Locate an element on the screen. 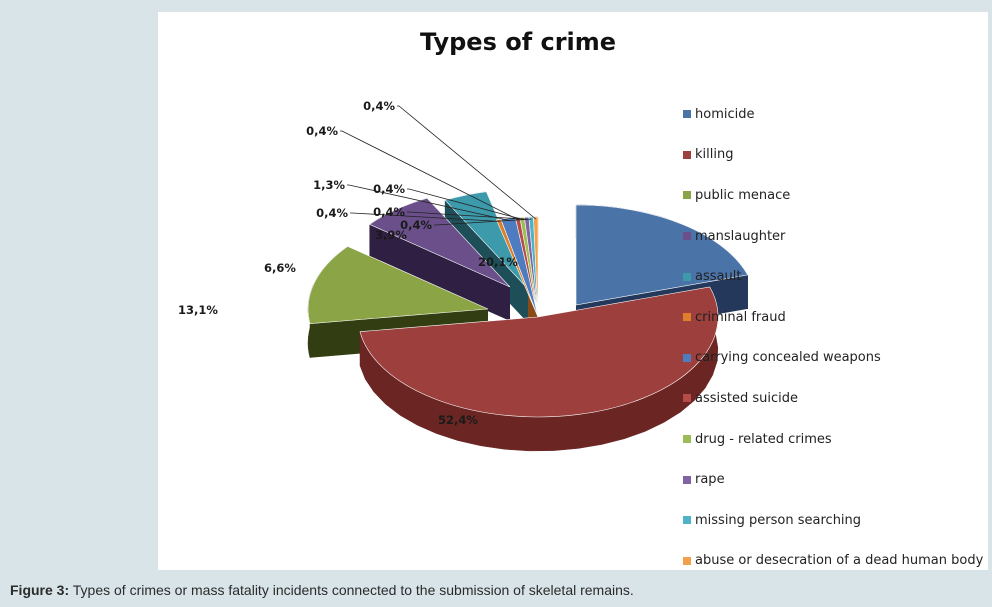  legend-label: public menace is located at coordinates (743, 195).